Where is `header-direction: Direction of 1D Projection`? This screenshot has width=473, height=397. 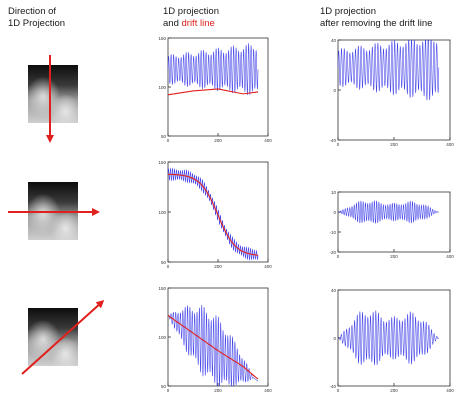
header-direction: Direction of 1D Projection is located at coordinates (36, 18).